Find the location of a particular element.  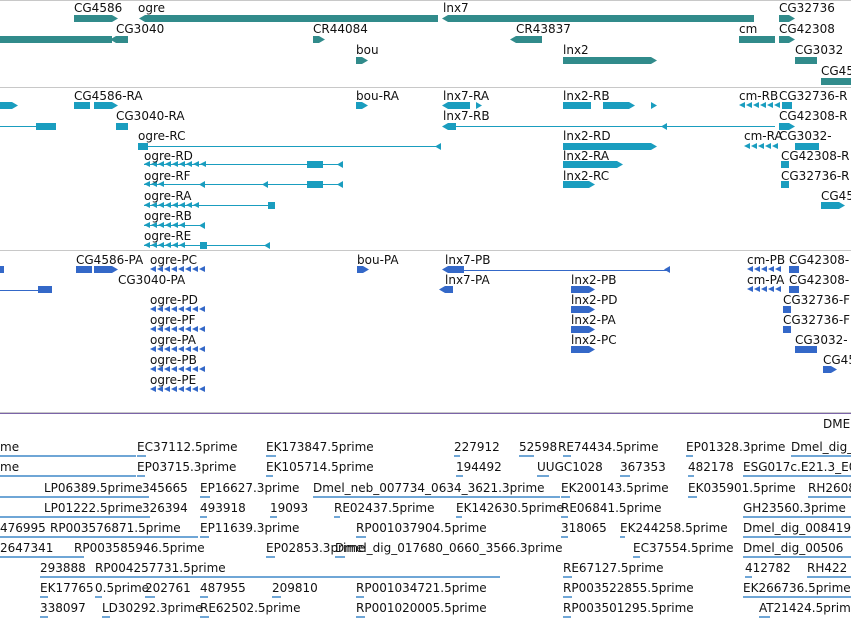

est-label: AT21424.5prime is located at coordinates (805, 608).